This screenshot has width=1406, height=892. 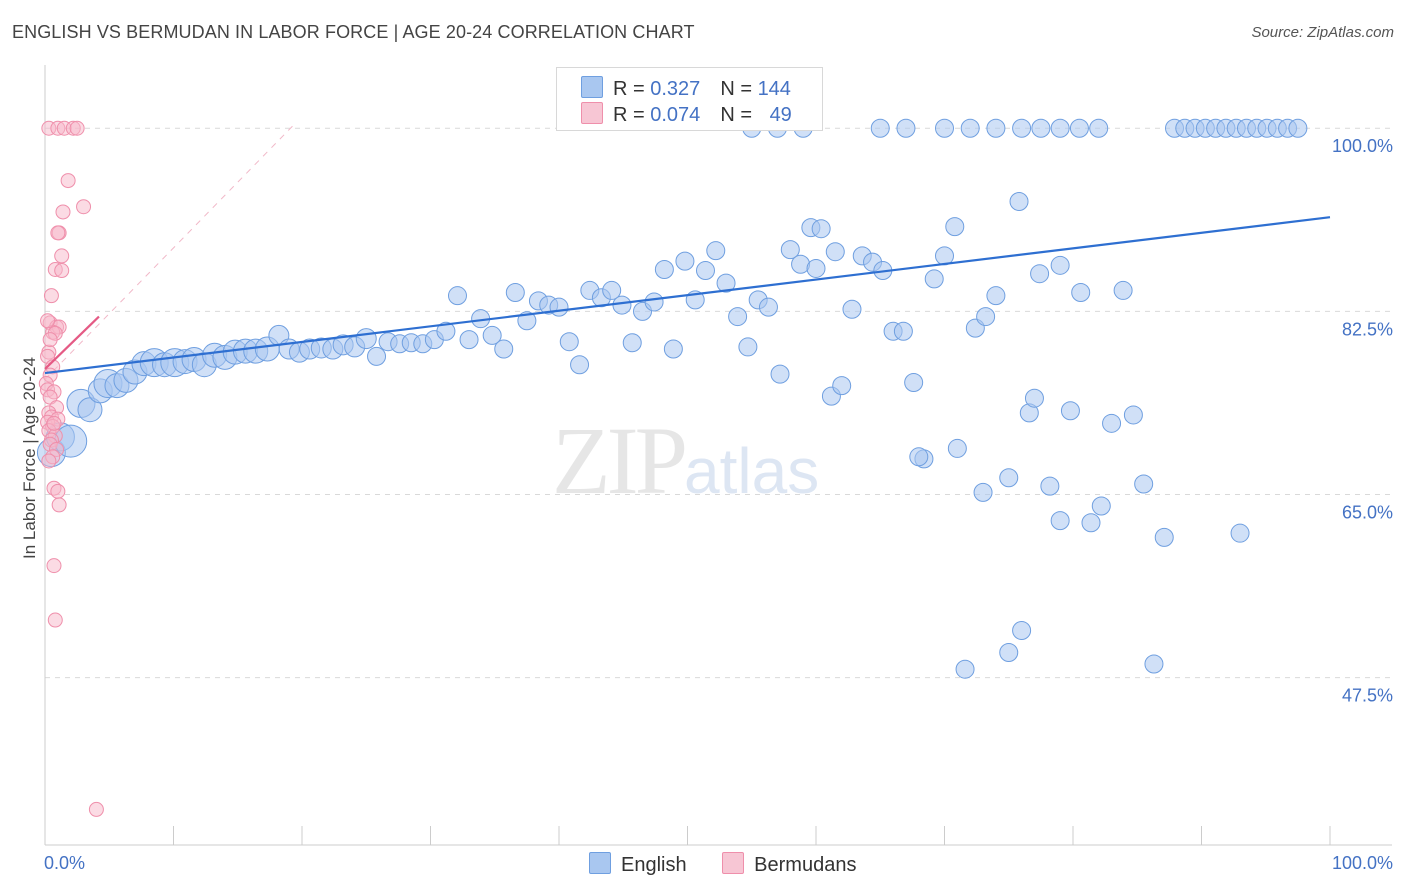 I want to click on legend-item-english: English, so click(x=638, y=864).